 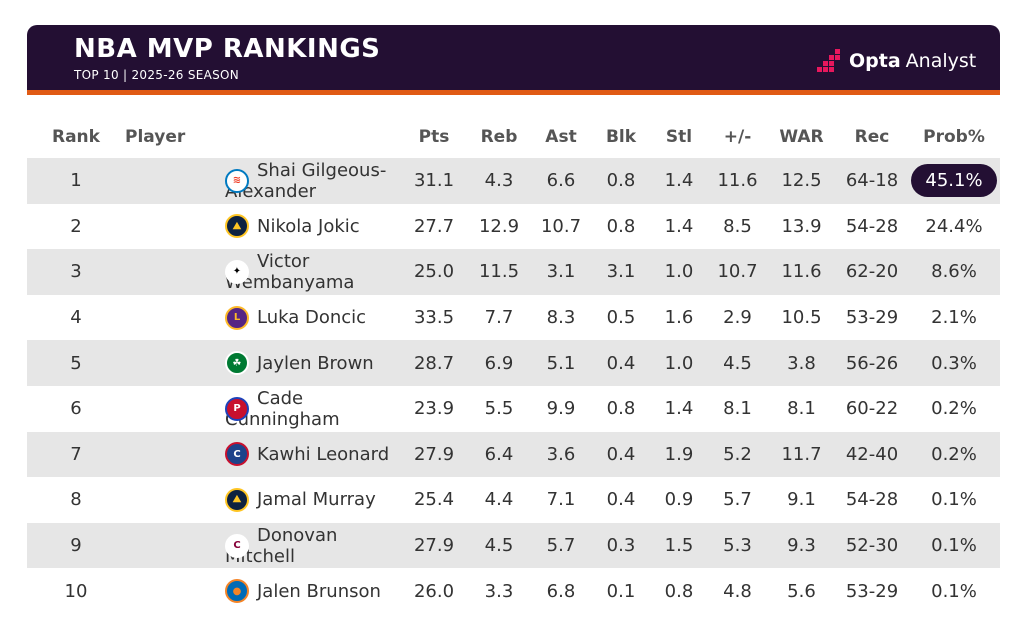 I want to click on cell-pts: 25.0, so click(x=434, y=272).